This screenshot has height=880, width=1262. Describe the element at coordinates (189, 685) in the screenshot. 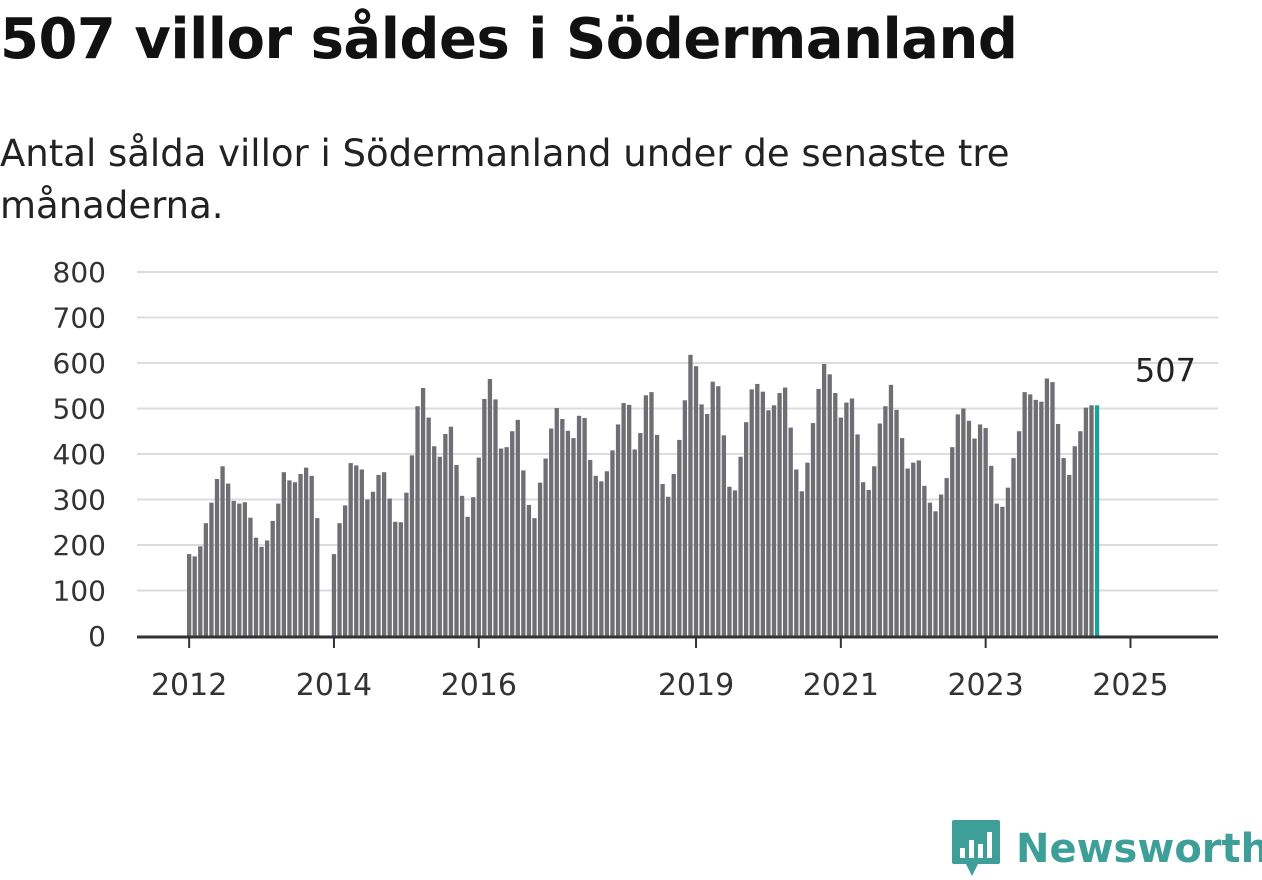

I see `x-tick-label: 2012` at that location.